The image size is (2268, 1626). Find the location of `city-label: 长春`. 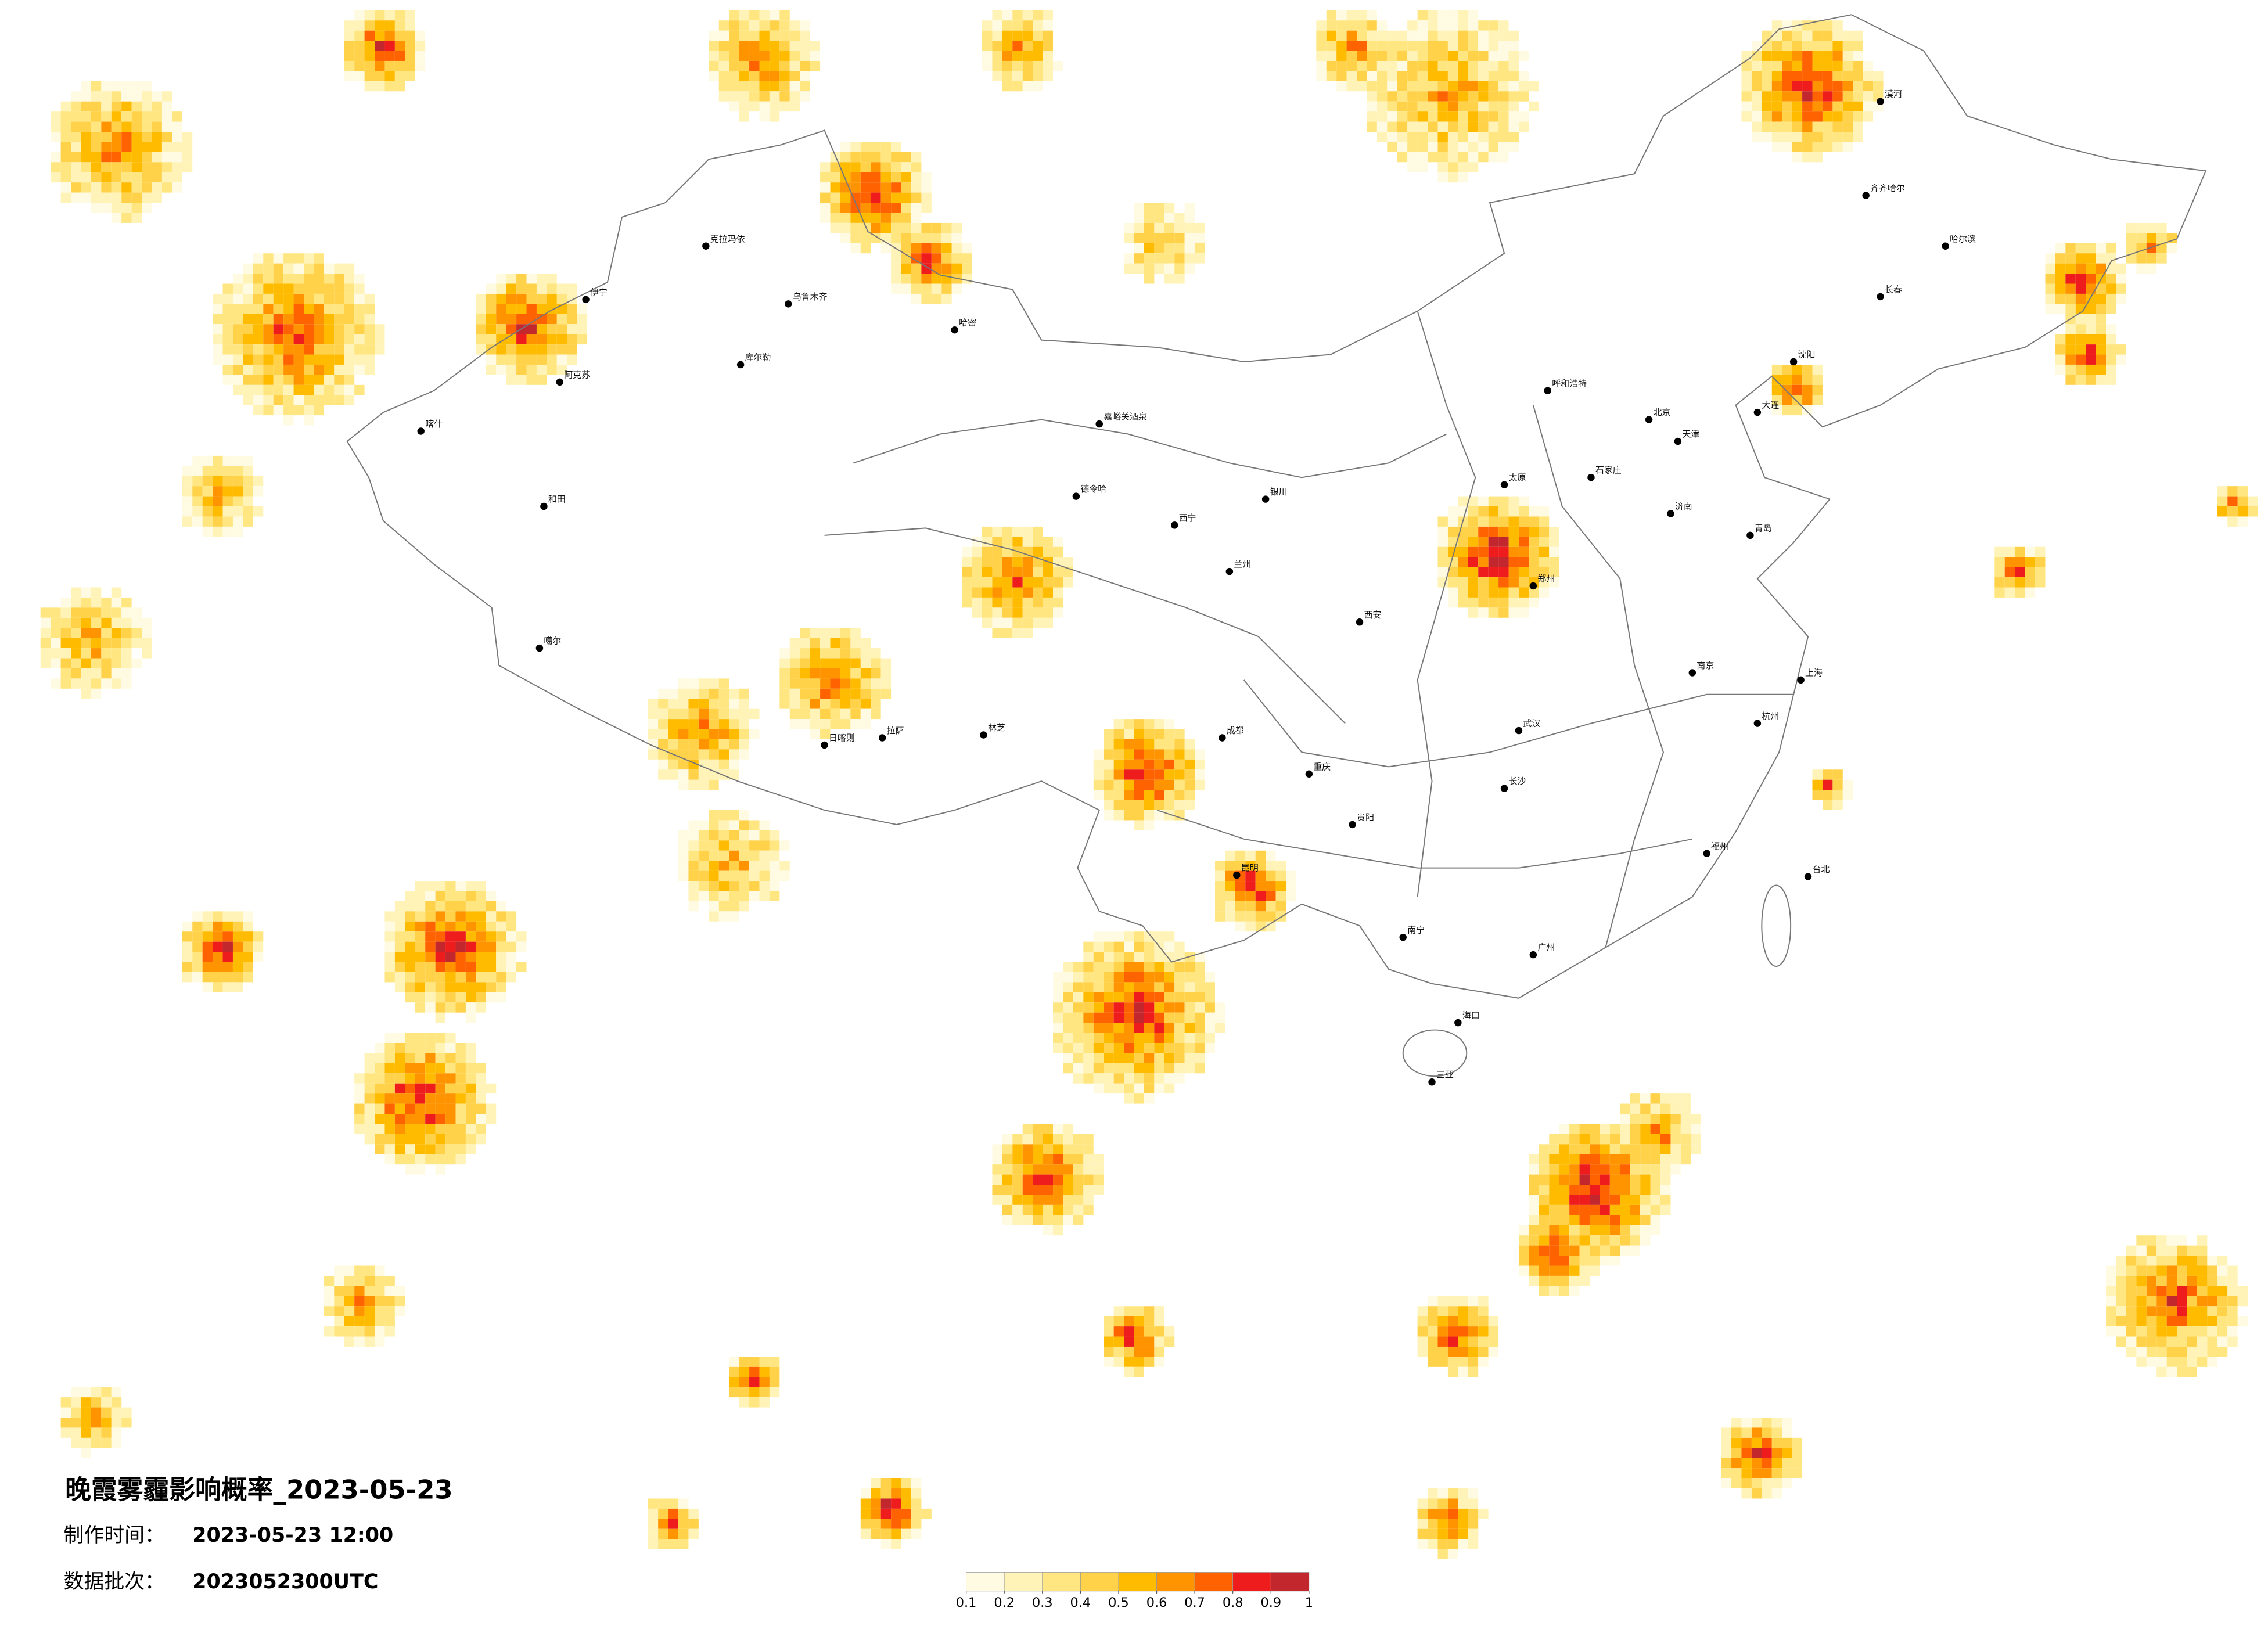

city-label: 长春 is located at coordinates (1893, 289).